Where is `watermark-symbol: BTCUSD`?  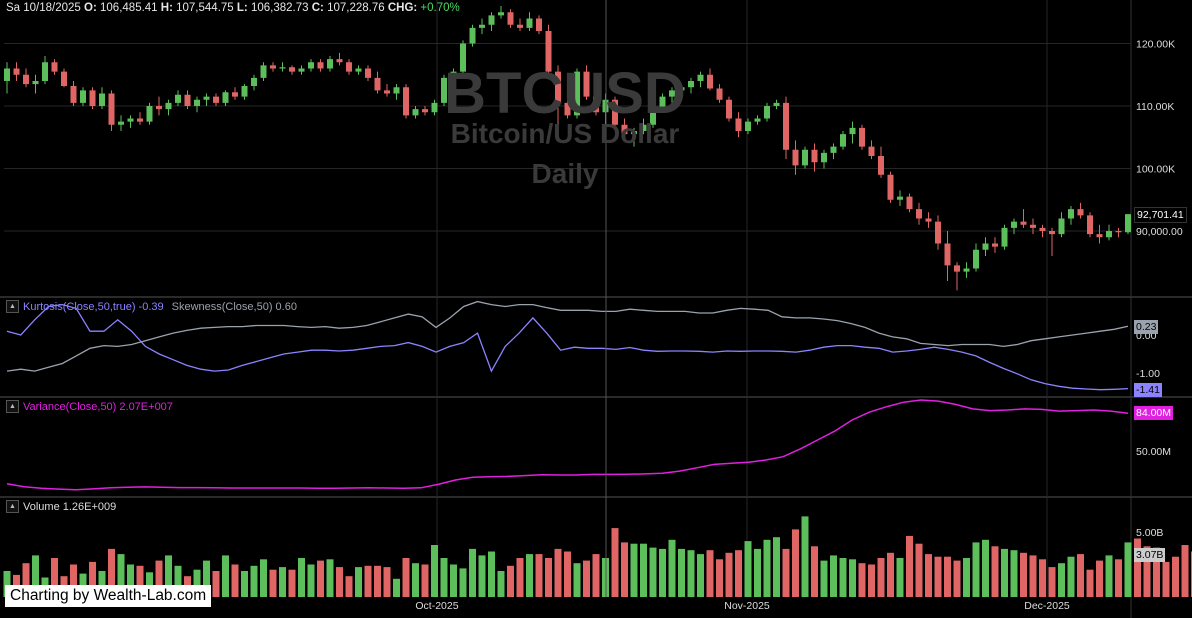 watermark-symbol: BTCUSD is located at coordinates (565, 93).